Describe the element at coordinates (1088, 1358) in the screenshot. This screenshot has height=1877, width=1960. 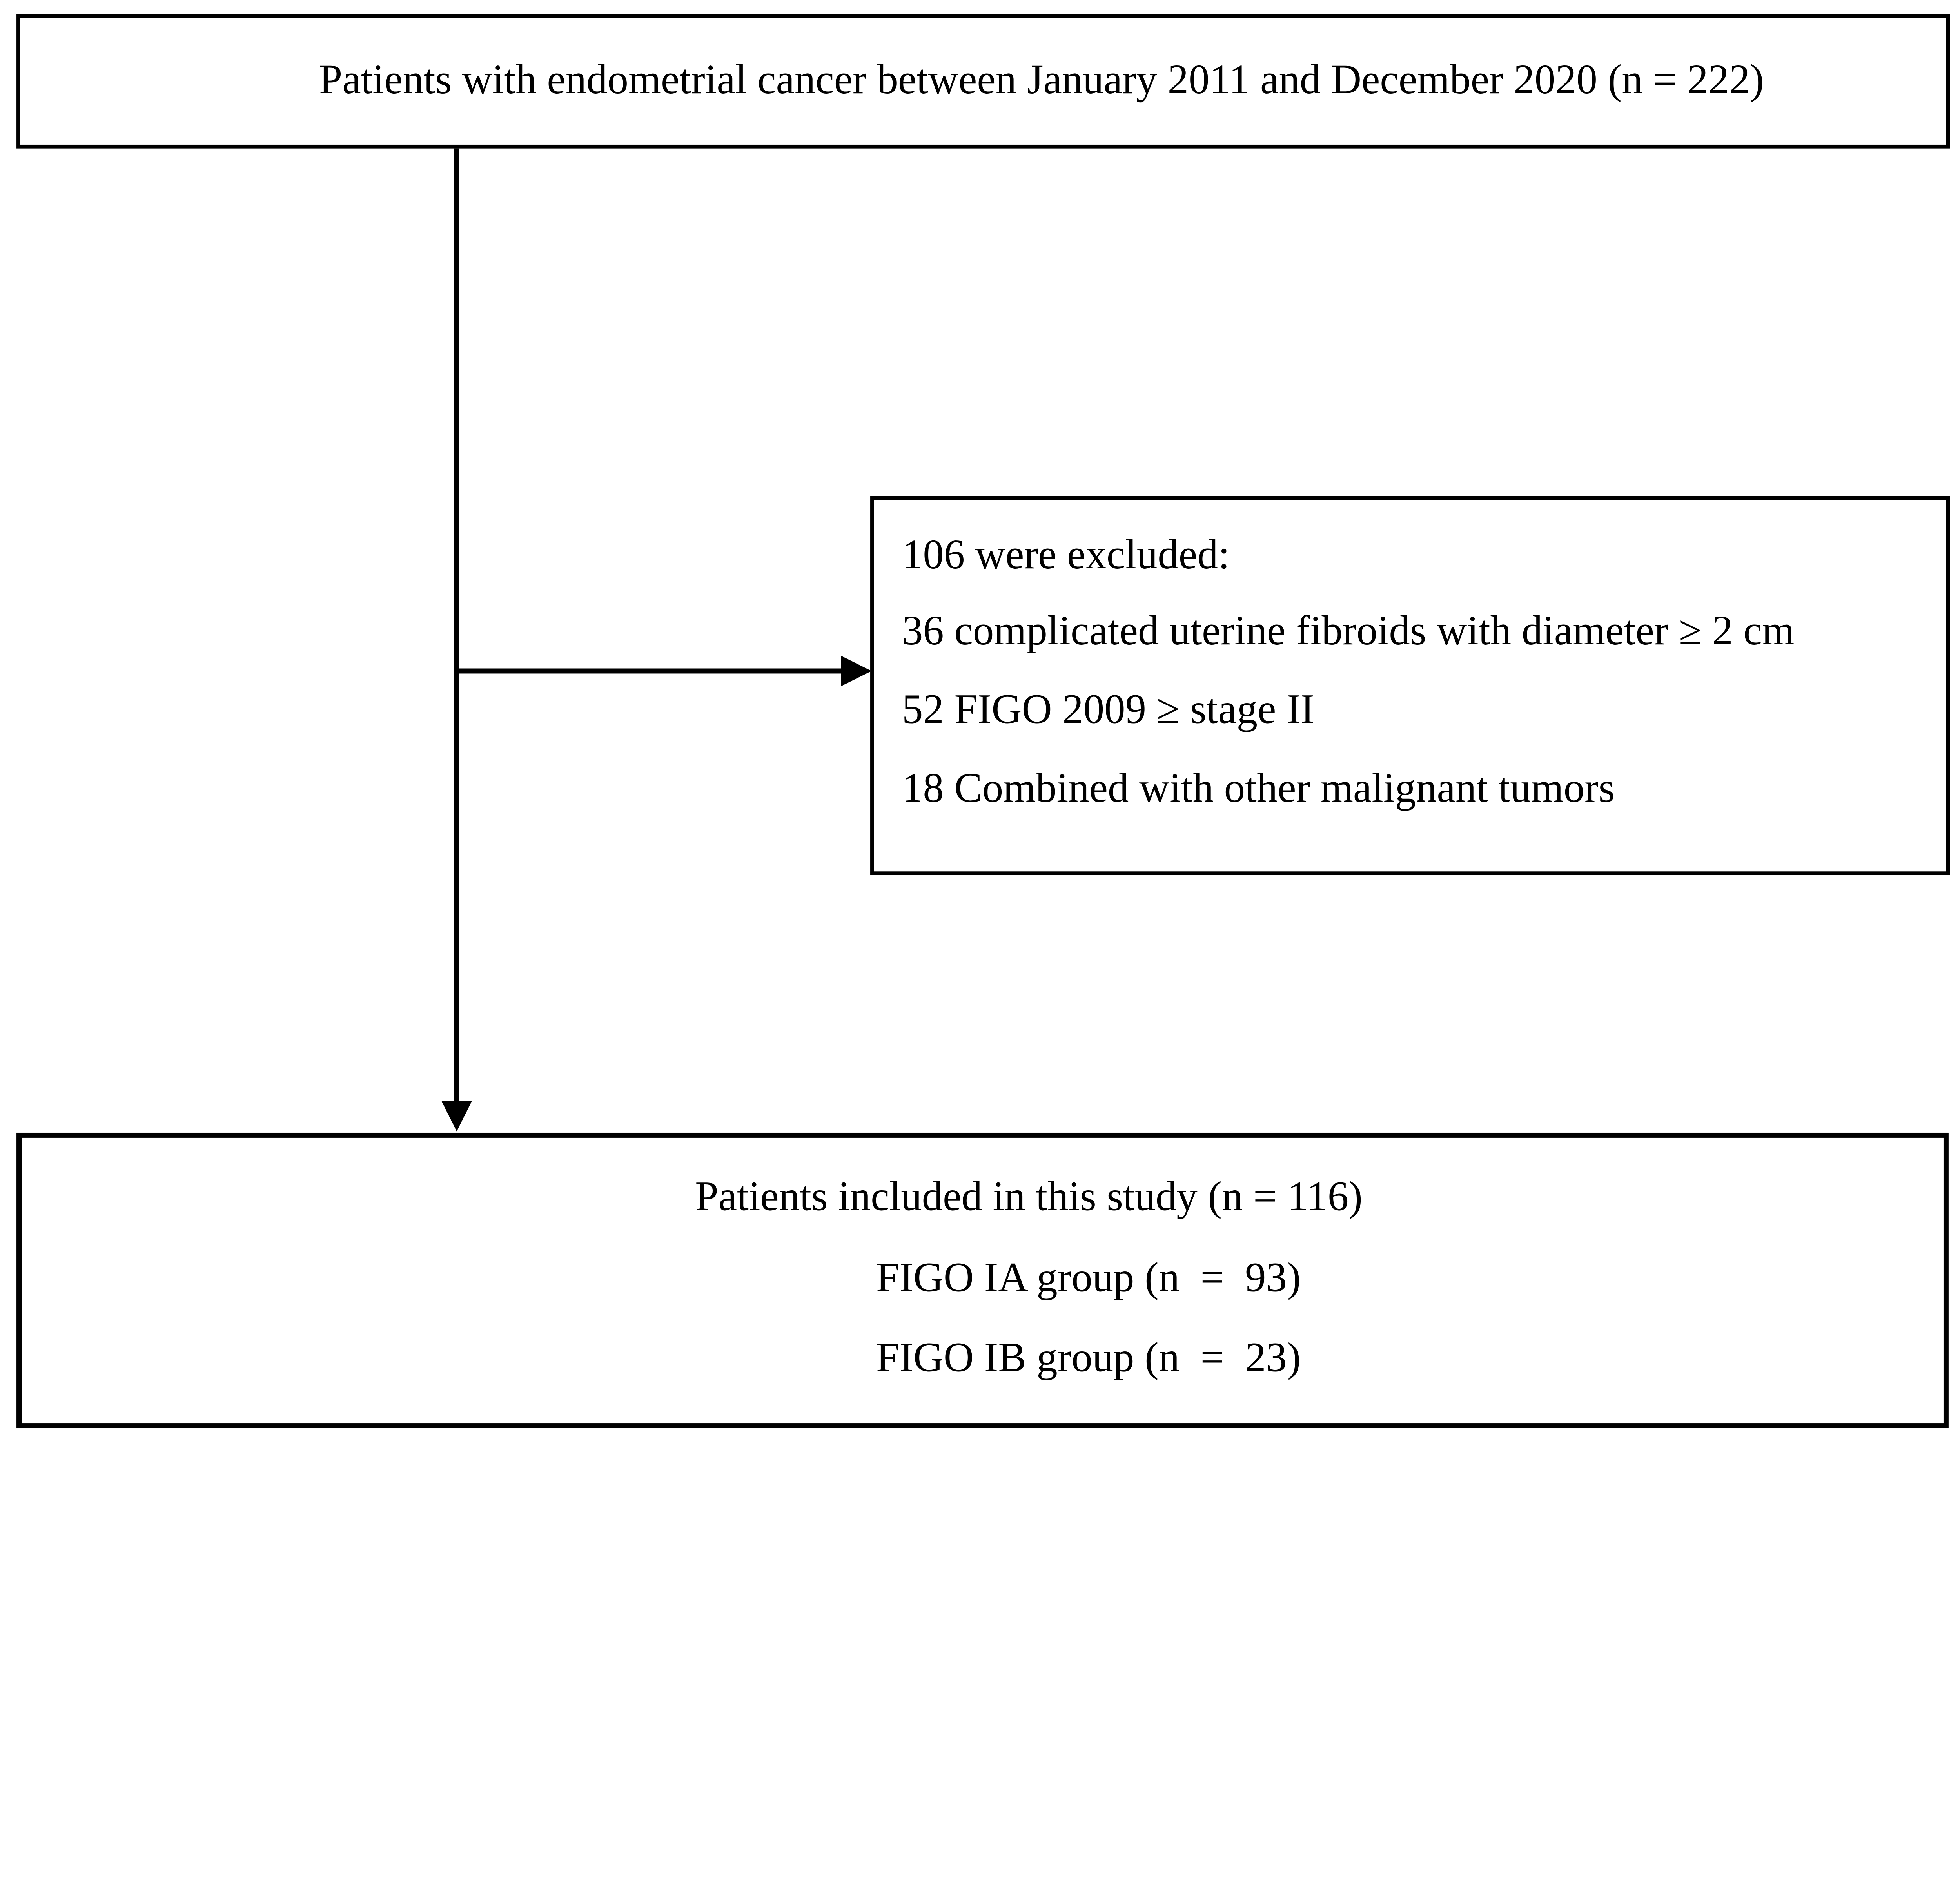
I see `included-line: FIGO IB group (n = 23)` at that location.